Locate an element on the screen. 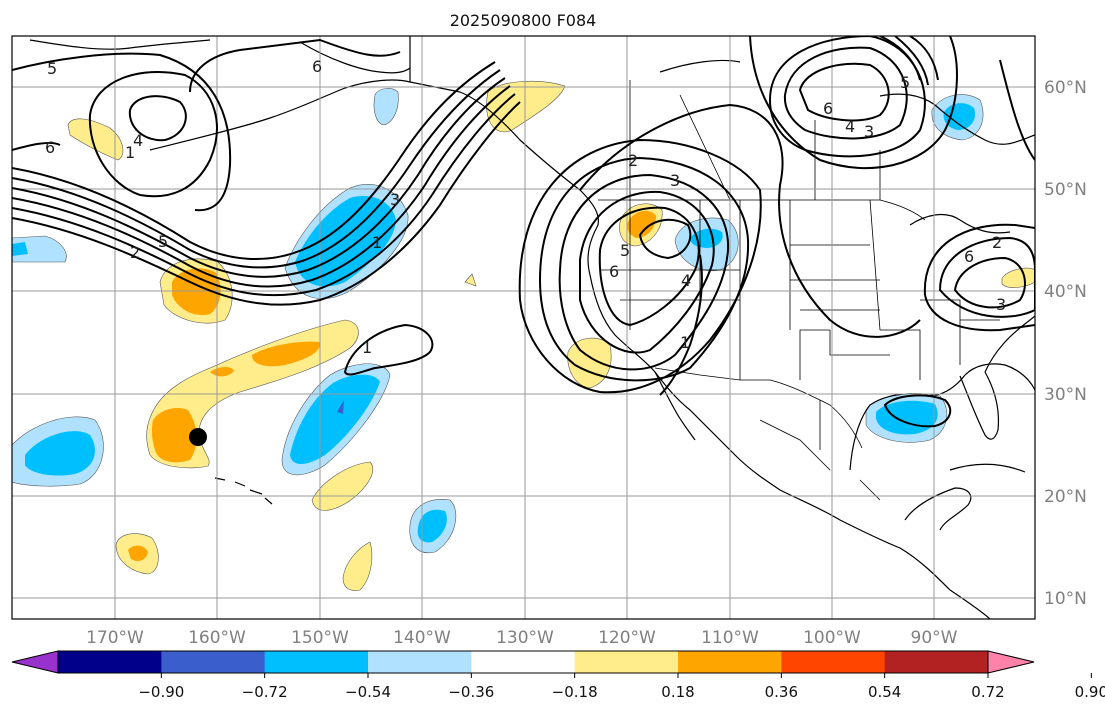  border-us-canada is located at coordinates (762, 210).